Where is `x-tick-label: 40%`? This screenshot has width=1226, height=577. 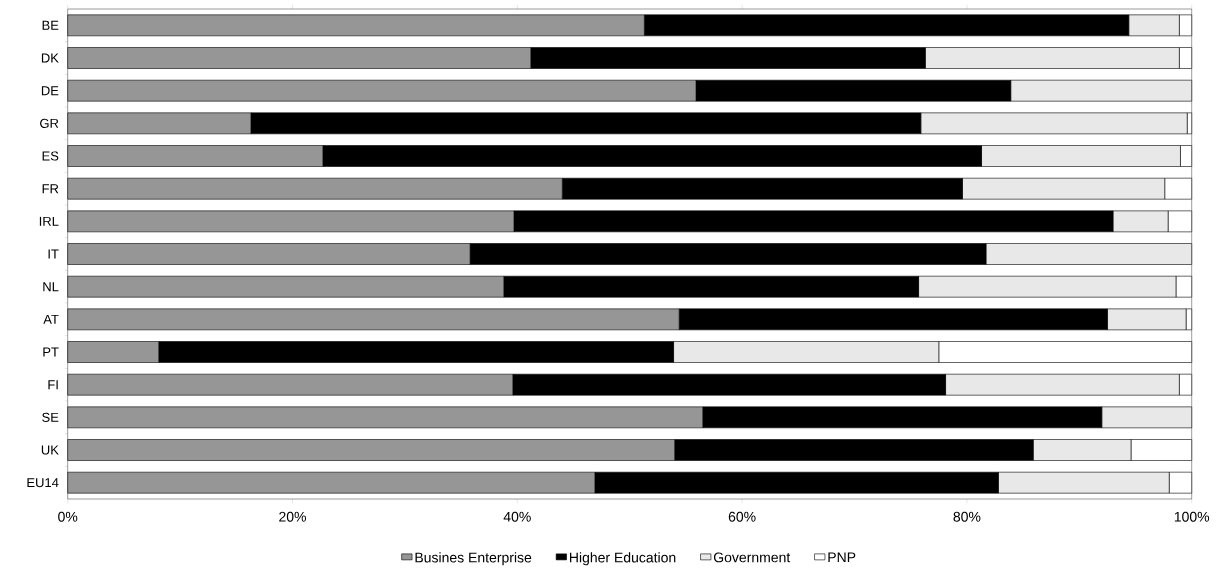 x-tick-label: 40% is located at coordinates (517, 516).